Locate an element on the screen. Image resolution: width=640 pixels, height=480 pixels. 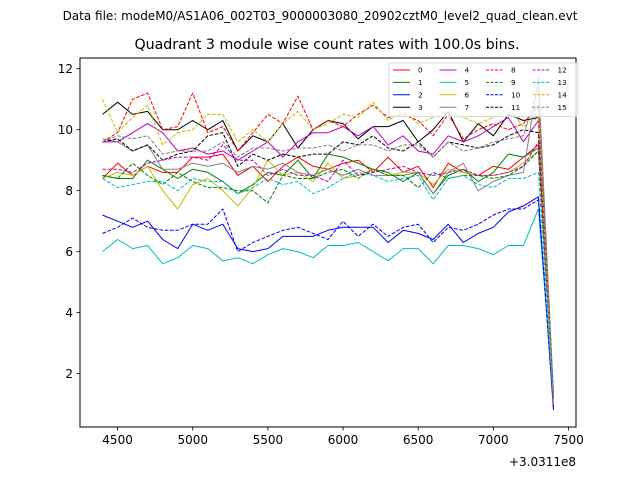
x-tick-label: 5000 is located at coordinates (192, 440).